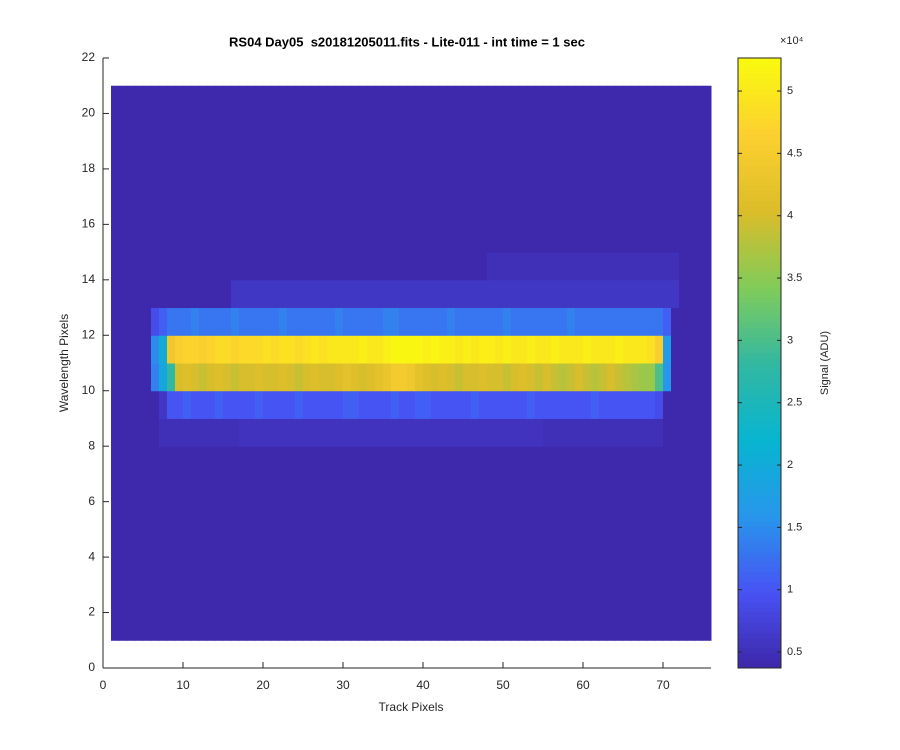 The image size is (900, 750). I want to click on y-tick-label: 22, so click(89, 57).